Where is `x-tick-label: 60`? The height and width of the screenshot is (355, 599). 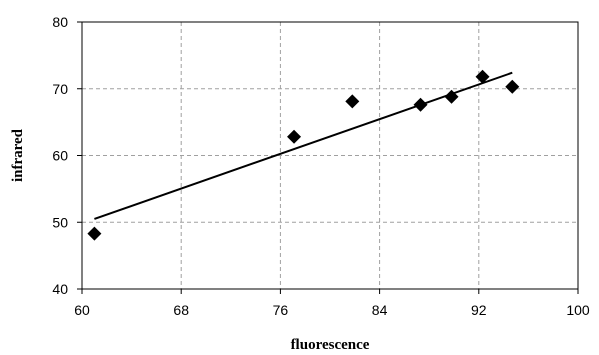
x-tick-label: 60 is located at coordinates (82, 310).